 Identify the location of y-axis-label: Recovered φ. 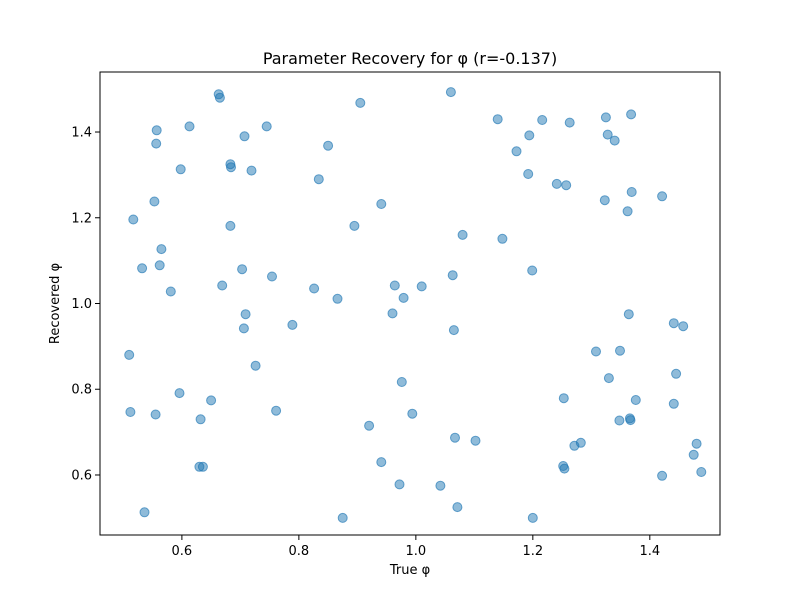
(55, 303).